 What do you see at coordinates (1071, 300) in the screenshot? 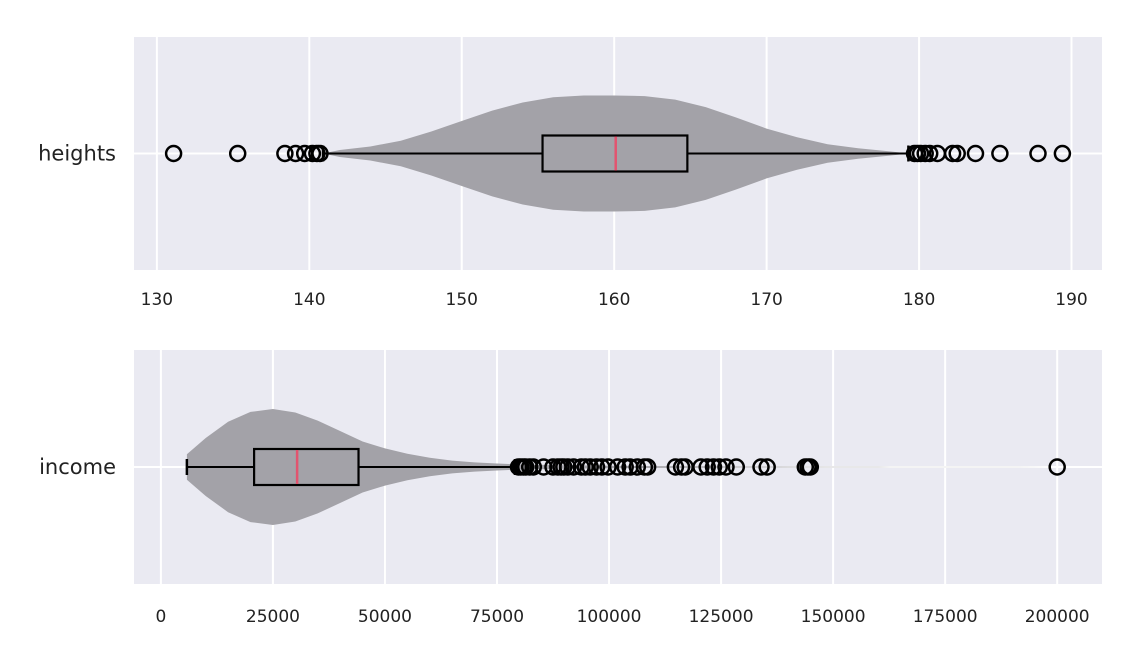
I see `x-tick-label: 190` at bounding box center [1071, 300].